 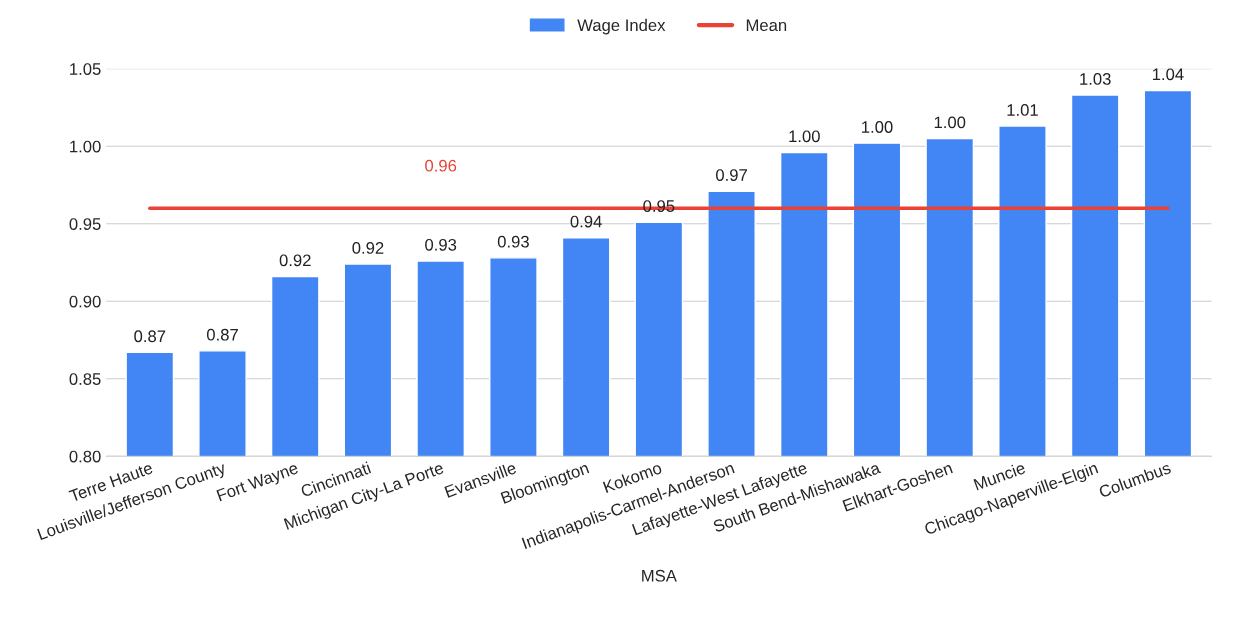 I want to click on data-label: 1.04, so click(x=1168, y=74).